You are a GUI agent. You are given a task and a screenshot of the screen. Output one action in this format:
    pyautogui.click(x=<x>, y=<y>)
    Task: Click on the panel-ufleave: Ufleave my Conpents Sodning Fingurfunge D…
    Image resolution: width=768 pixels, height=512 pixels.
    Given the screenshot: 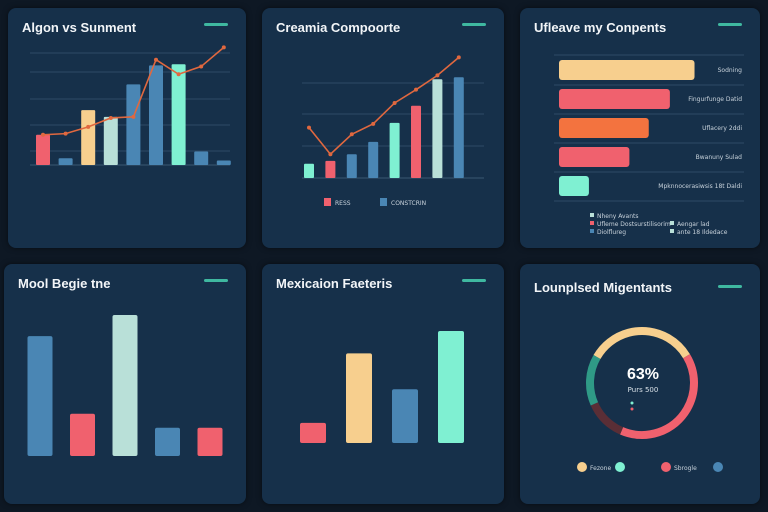 What is the action you would take?
    pyautogui.click(x=640, y=128)
    